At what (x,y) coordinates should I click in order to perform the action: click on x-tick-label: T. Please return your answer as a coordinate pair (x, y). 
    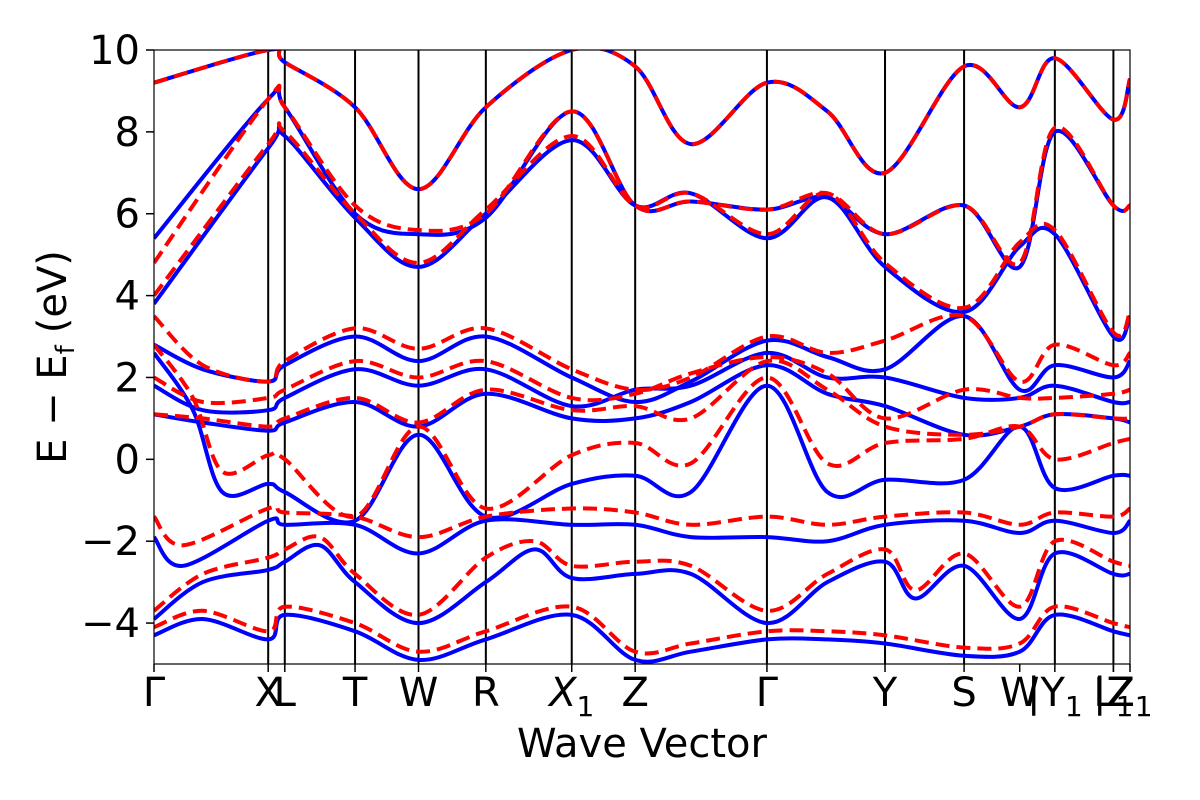
    Looking at the image, I should click on (355, 693).